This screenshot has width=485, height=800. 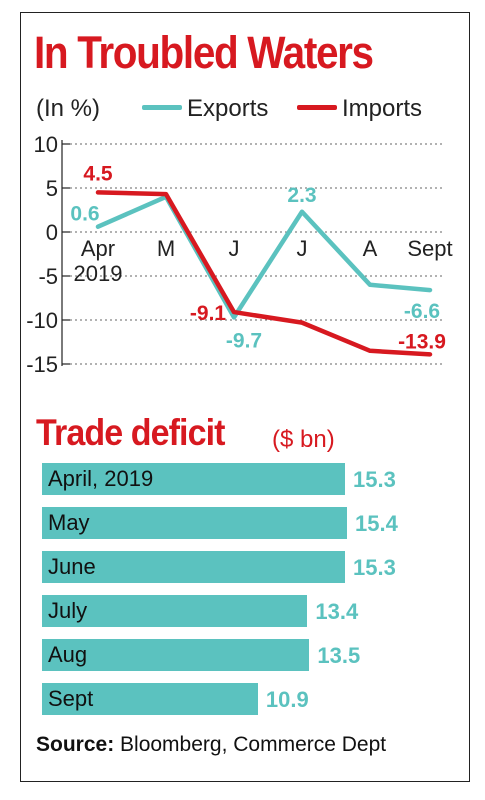 I want to click on bar: July, so click(x=175, y=611).